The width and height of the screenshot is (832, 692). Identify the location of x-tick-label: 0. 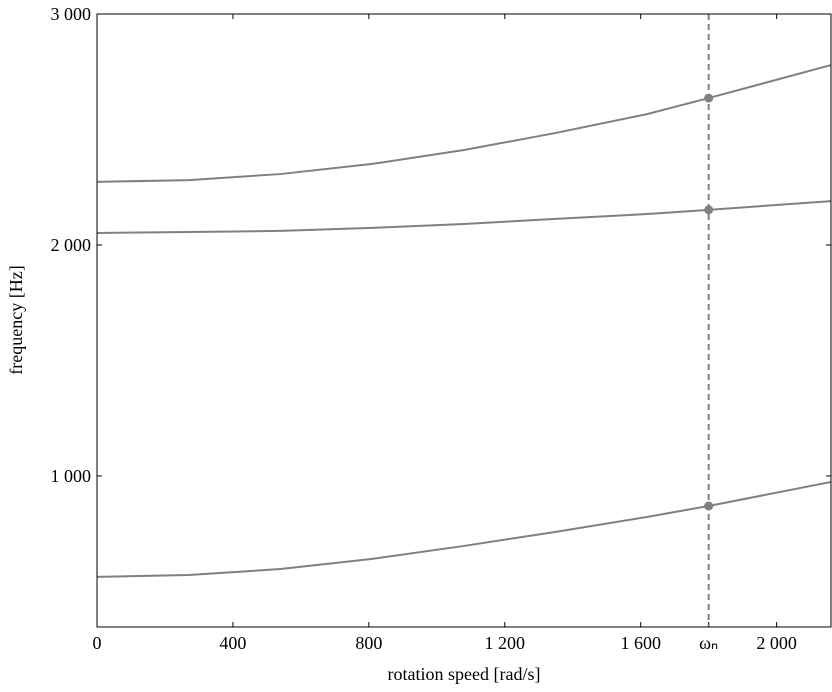
(97, 643).